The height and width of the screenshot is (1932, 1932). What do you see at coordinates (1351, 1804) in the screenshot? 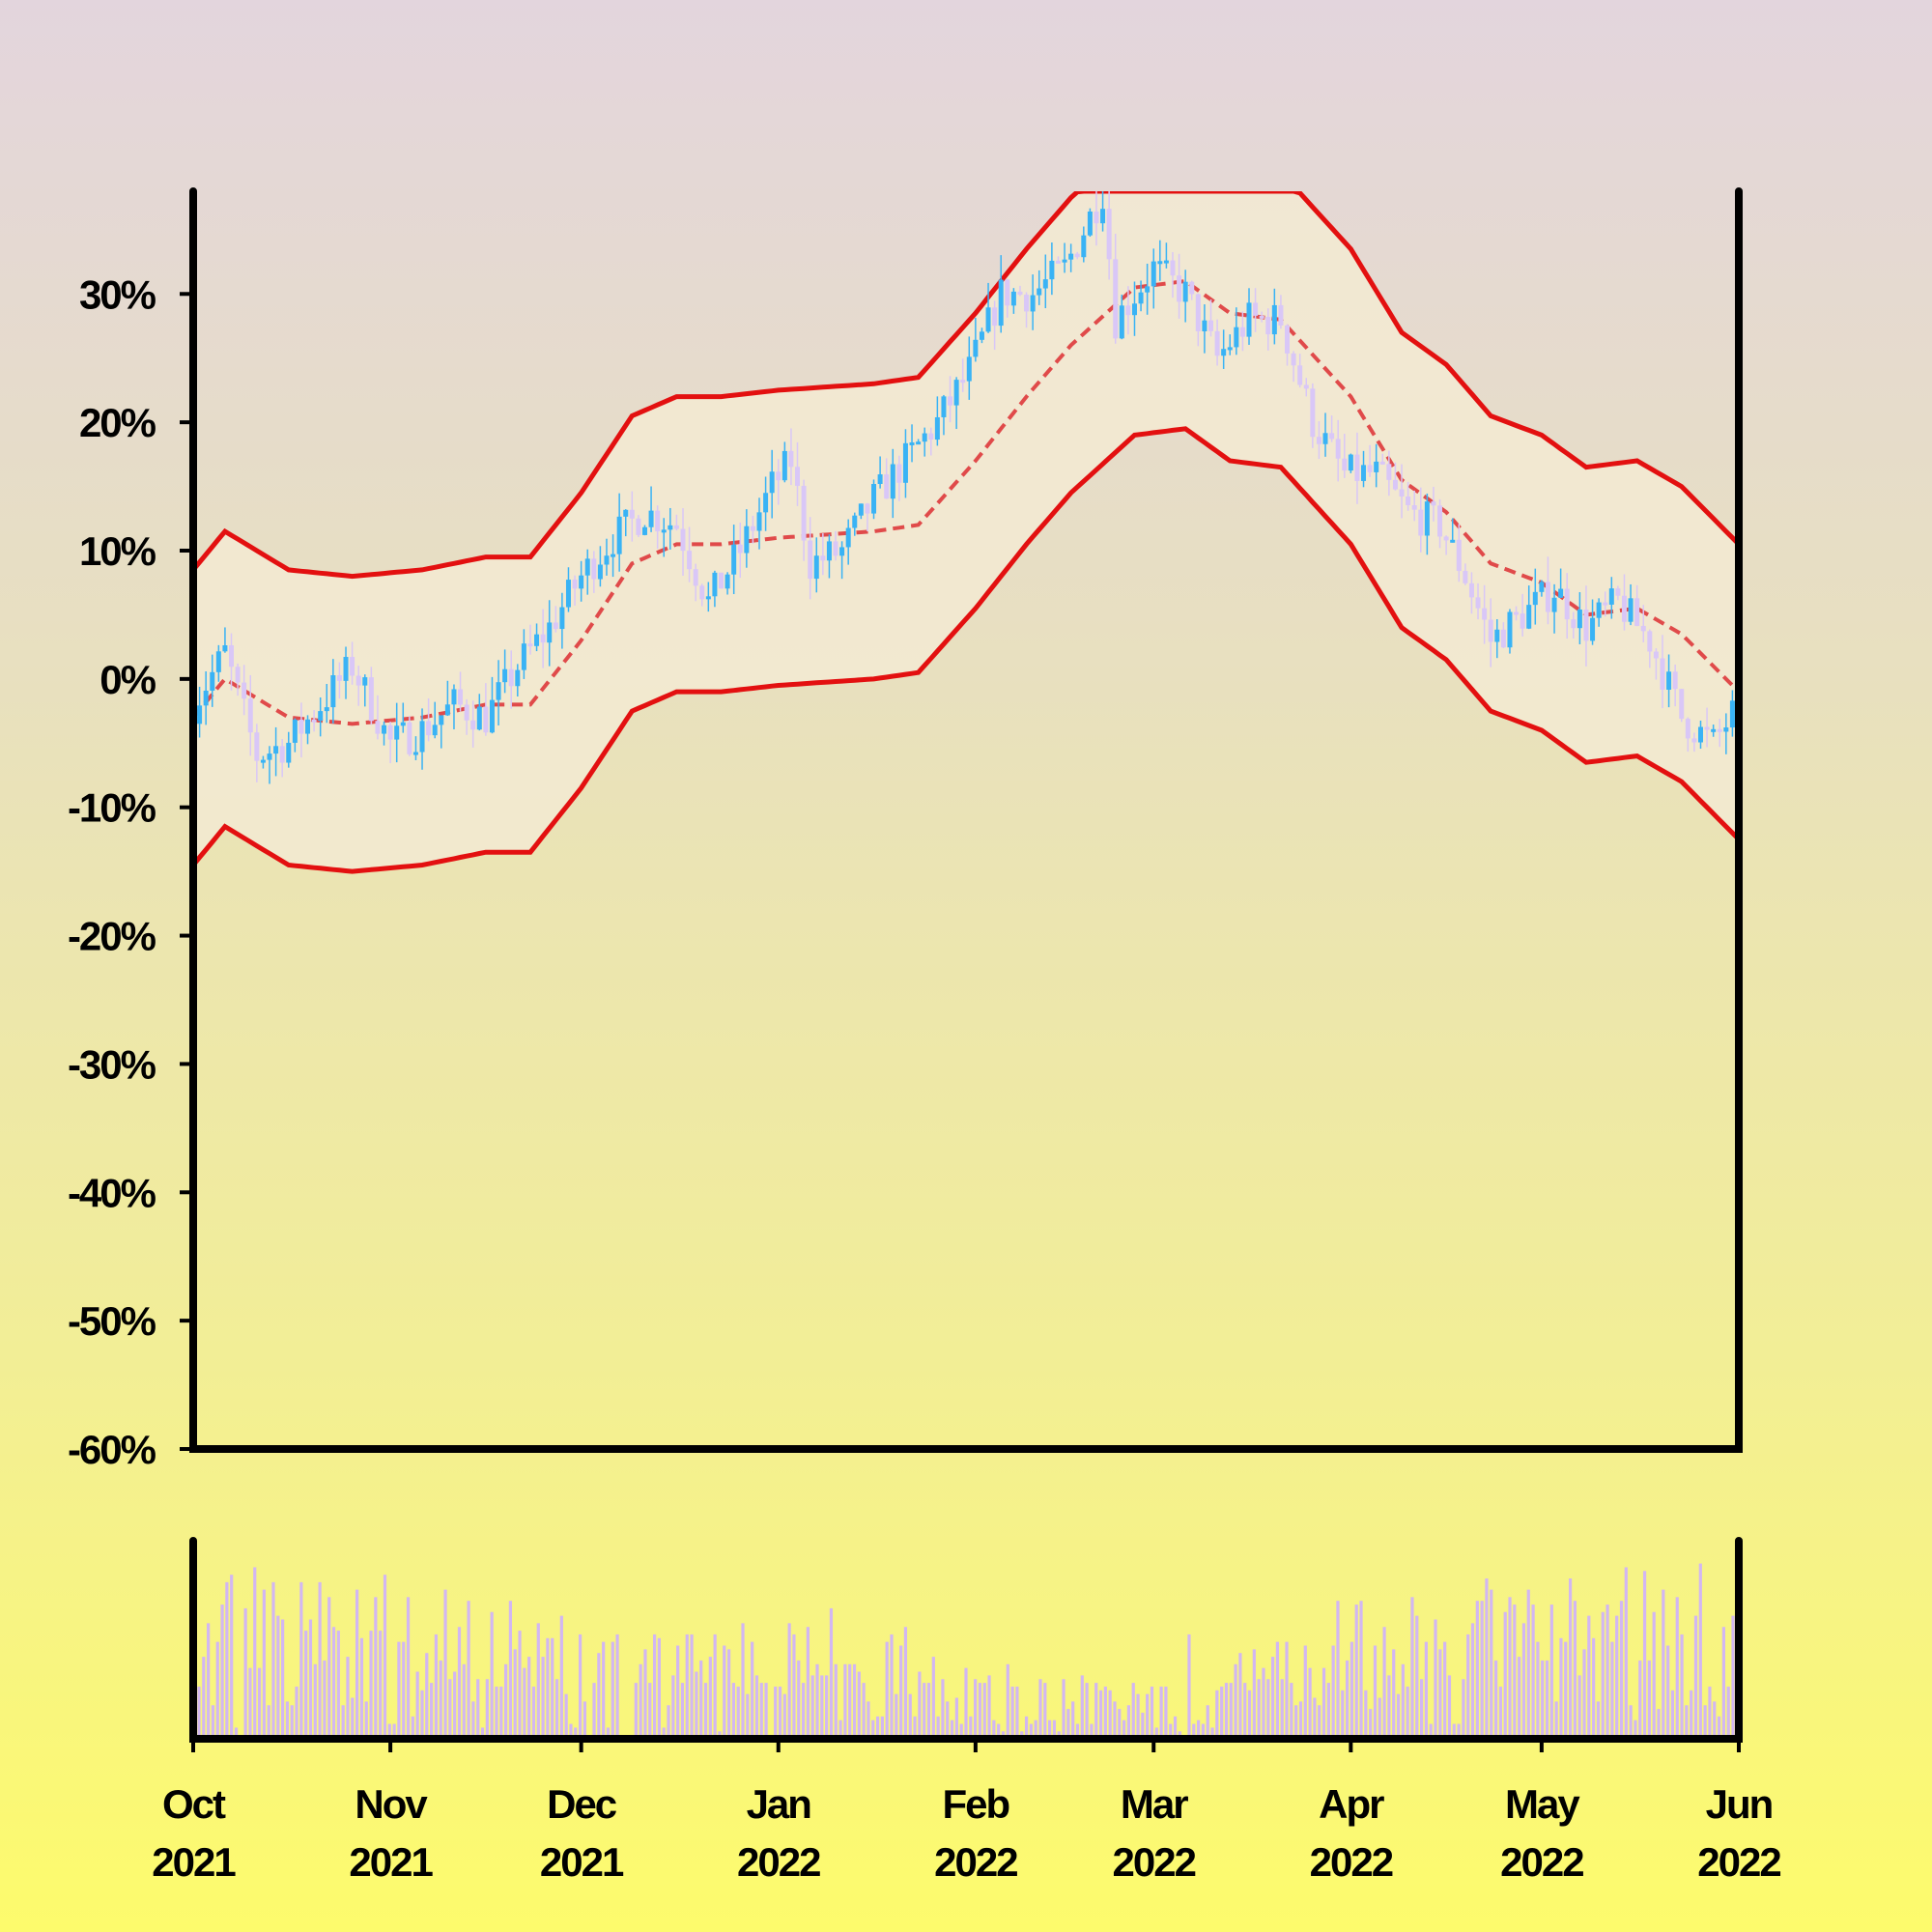
I see `x-tick-month: Apr` at bounding box center [1351, 1804].